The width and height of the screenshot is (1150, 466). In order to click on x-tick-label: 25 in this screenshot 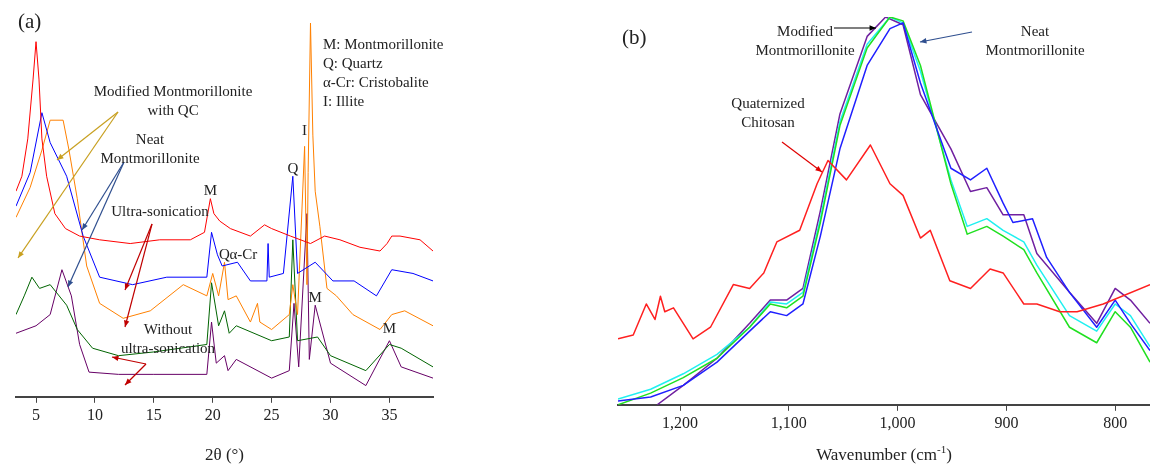, I will do `click(271, 414)`.